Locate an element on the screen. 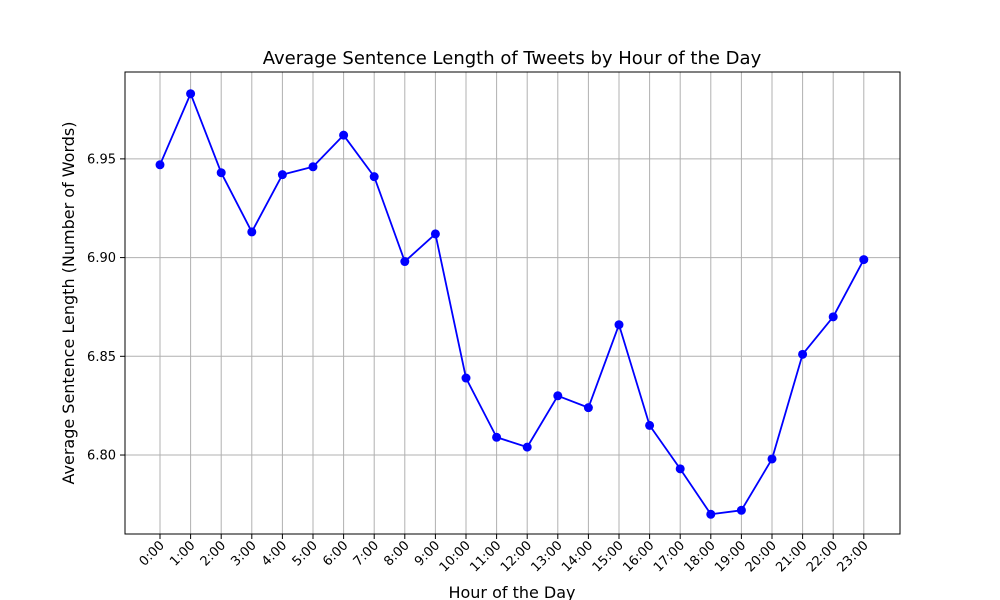  y-tick-label: 6.95 is located at coordinates (101, 159).